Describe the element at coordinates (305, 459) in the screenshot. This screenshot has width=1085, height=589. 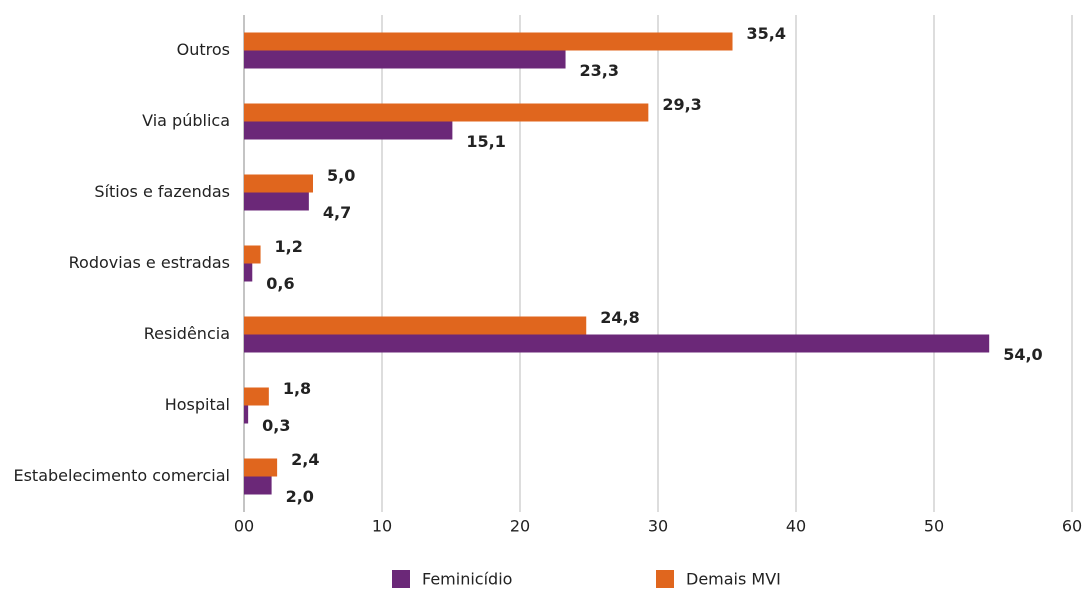
I see `value-label: 2,4` at that location.